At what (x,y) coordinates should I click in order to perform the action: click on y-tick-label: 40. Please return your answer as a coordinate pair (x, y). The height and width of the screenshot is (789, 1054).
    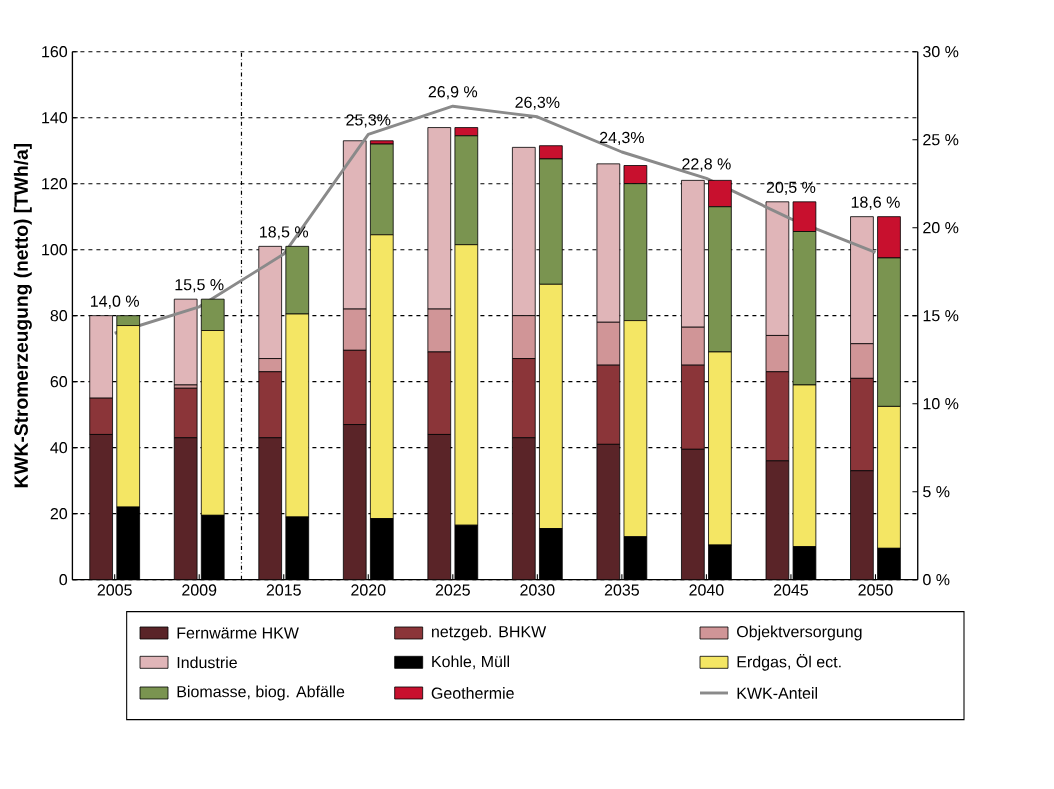
    Looking at the image, I should click on (59, 448).